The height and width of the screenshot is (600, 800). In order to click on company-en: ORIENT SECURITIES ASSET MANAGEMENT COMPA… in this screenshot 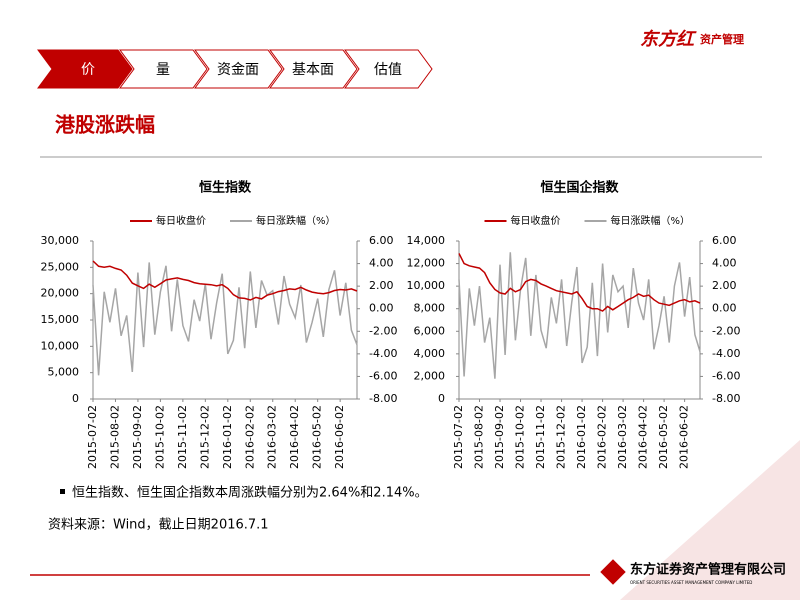, I will do `click(691, 582)`.